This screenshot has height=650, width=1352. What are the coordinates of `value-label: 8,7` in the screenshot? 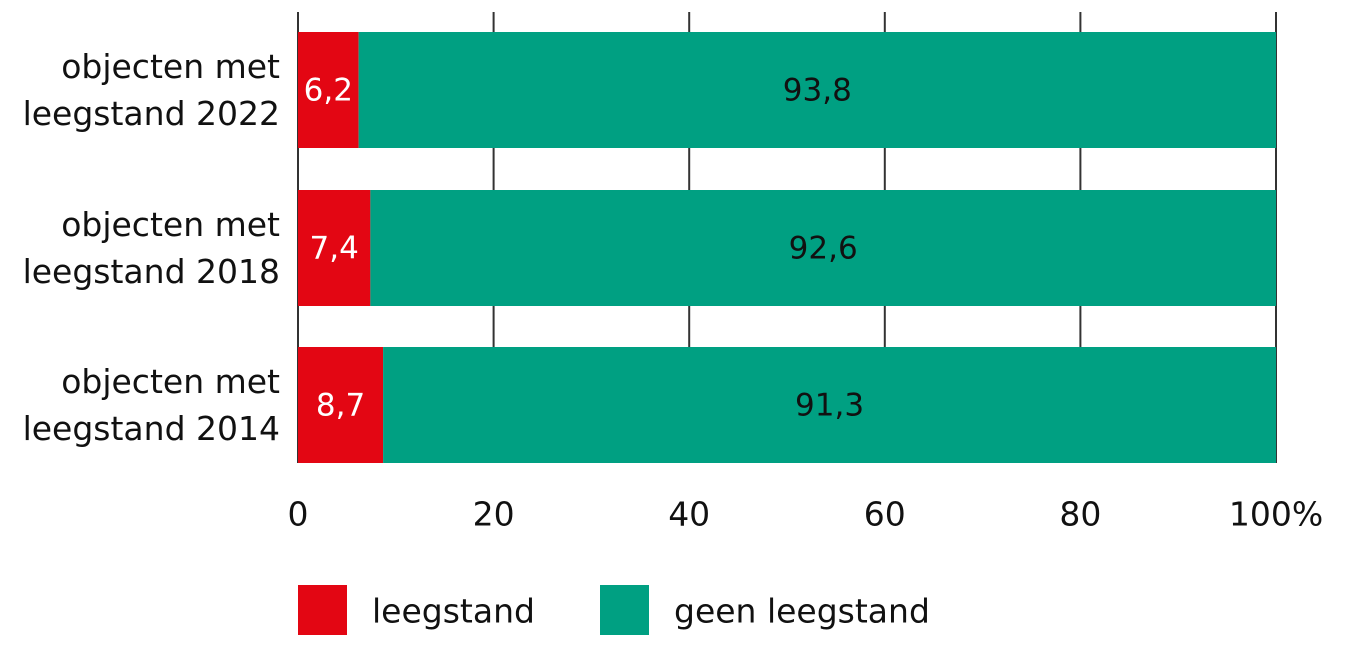 It's located at (340, 406).